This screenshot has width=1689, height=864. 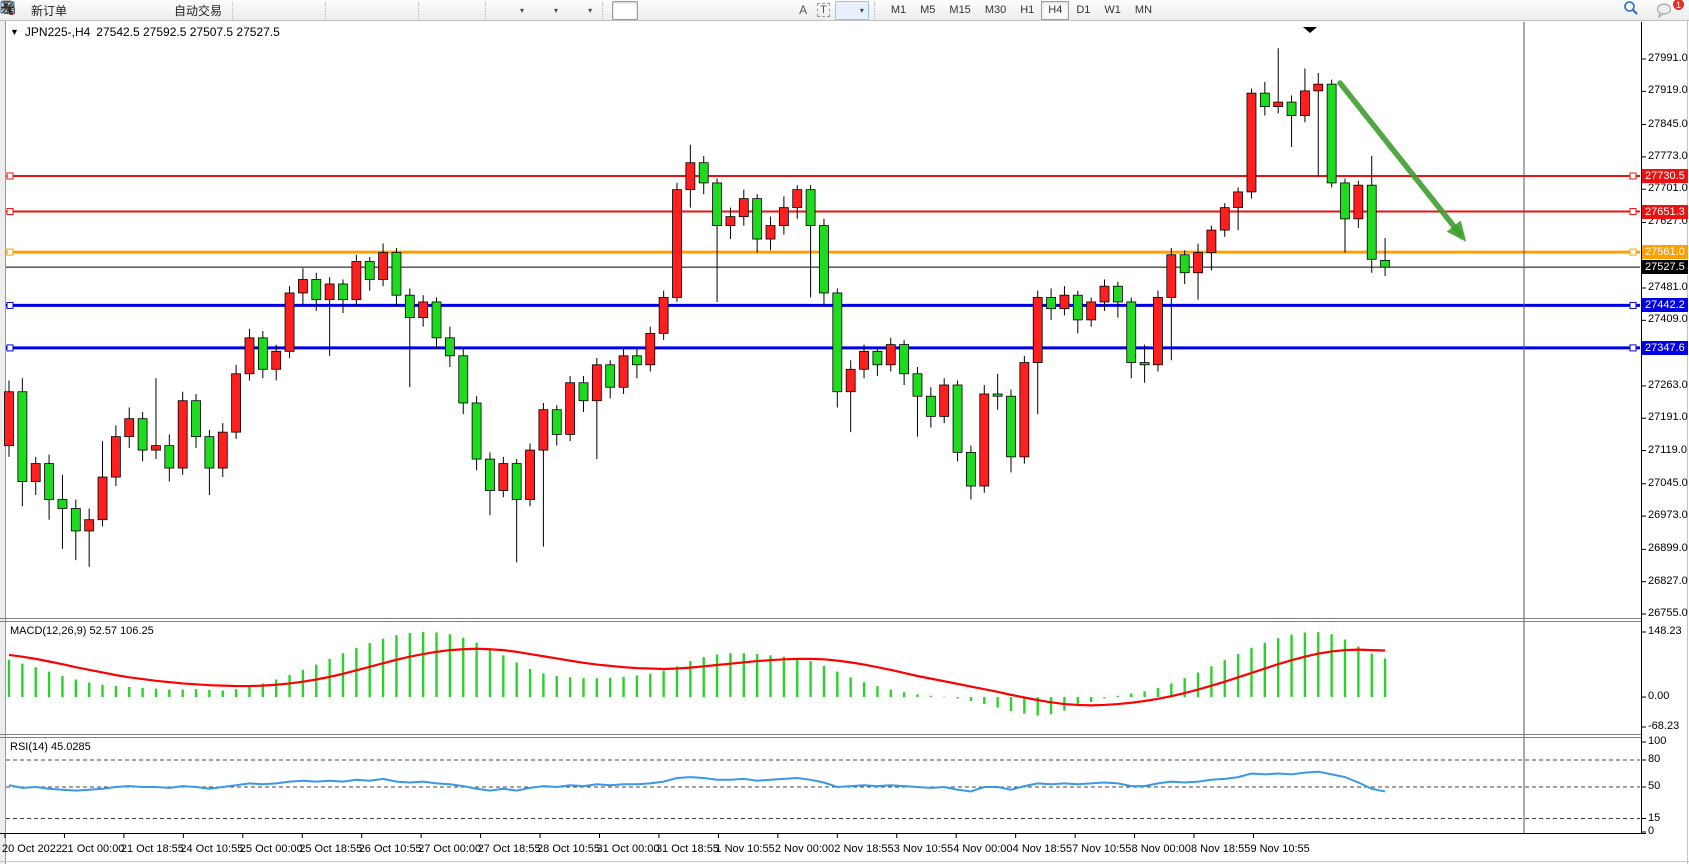 I want to click on price-label: 27919.0, so click(x=1668, y=90).